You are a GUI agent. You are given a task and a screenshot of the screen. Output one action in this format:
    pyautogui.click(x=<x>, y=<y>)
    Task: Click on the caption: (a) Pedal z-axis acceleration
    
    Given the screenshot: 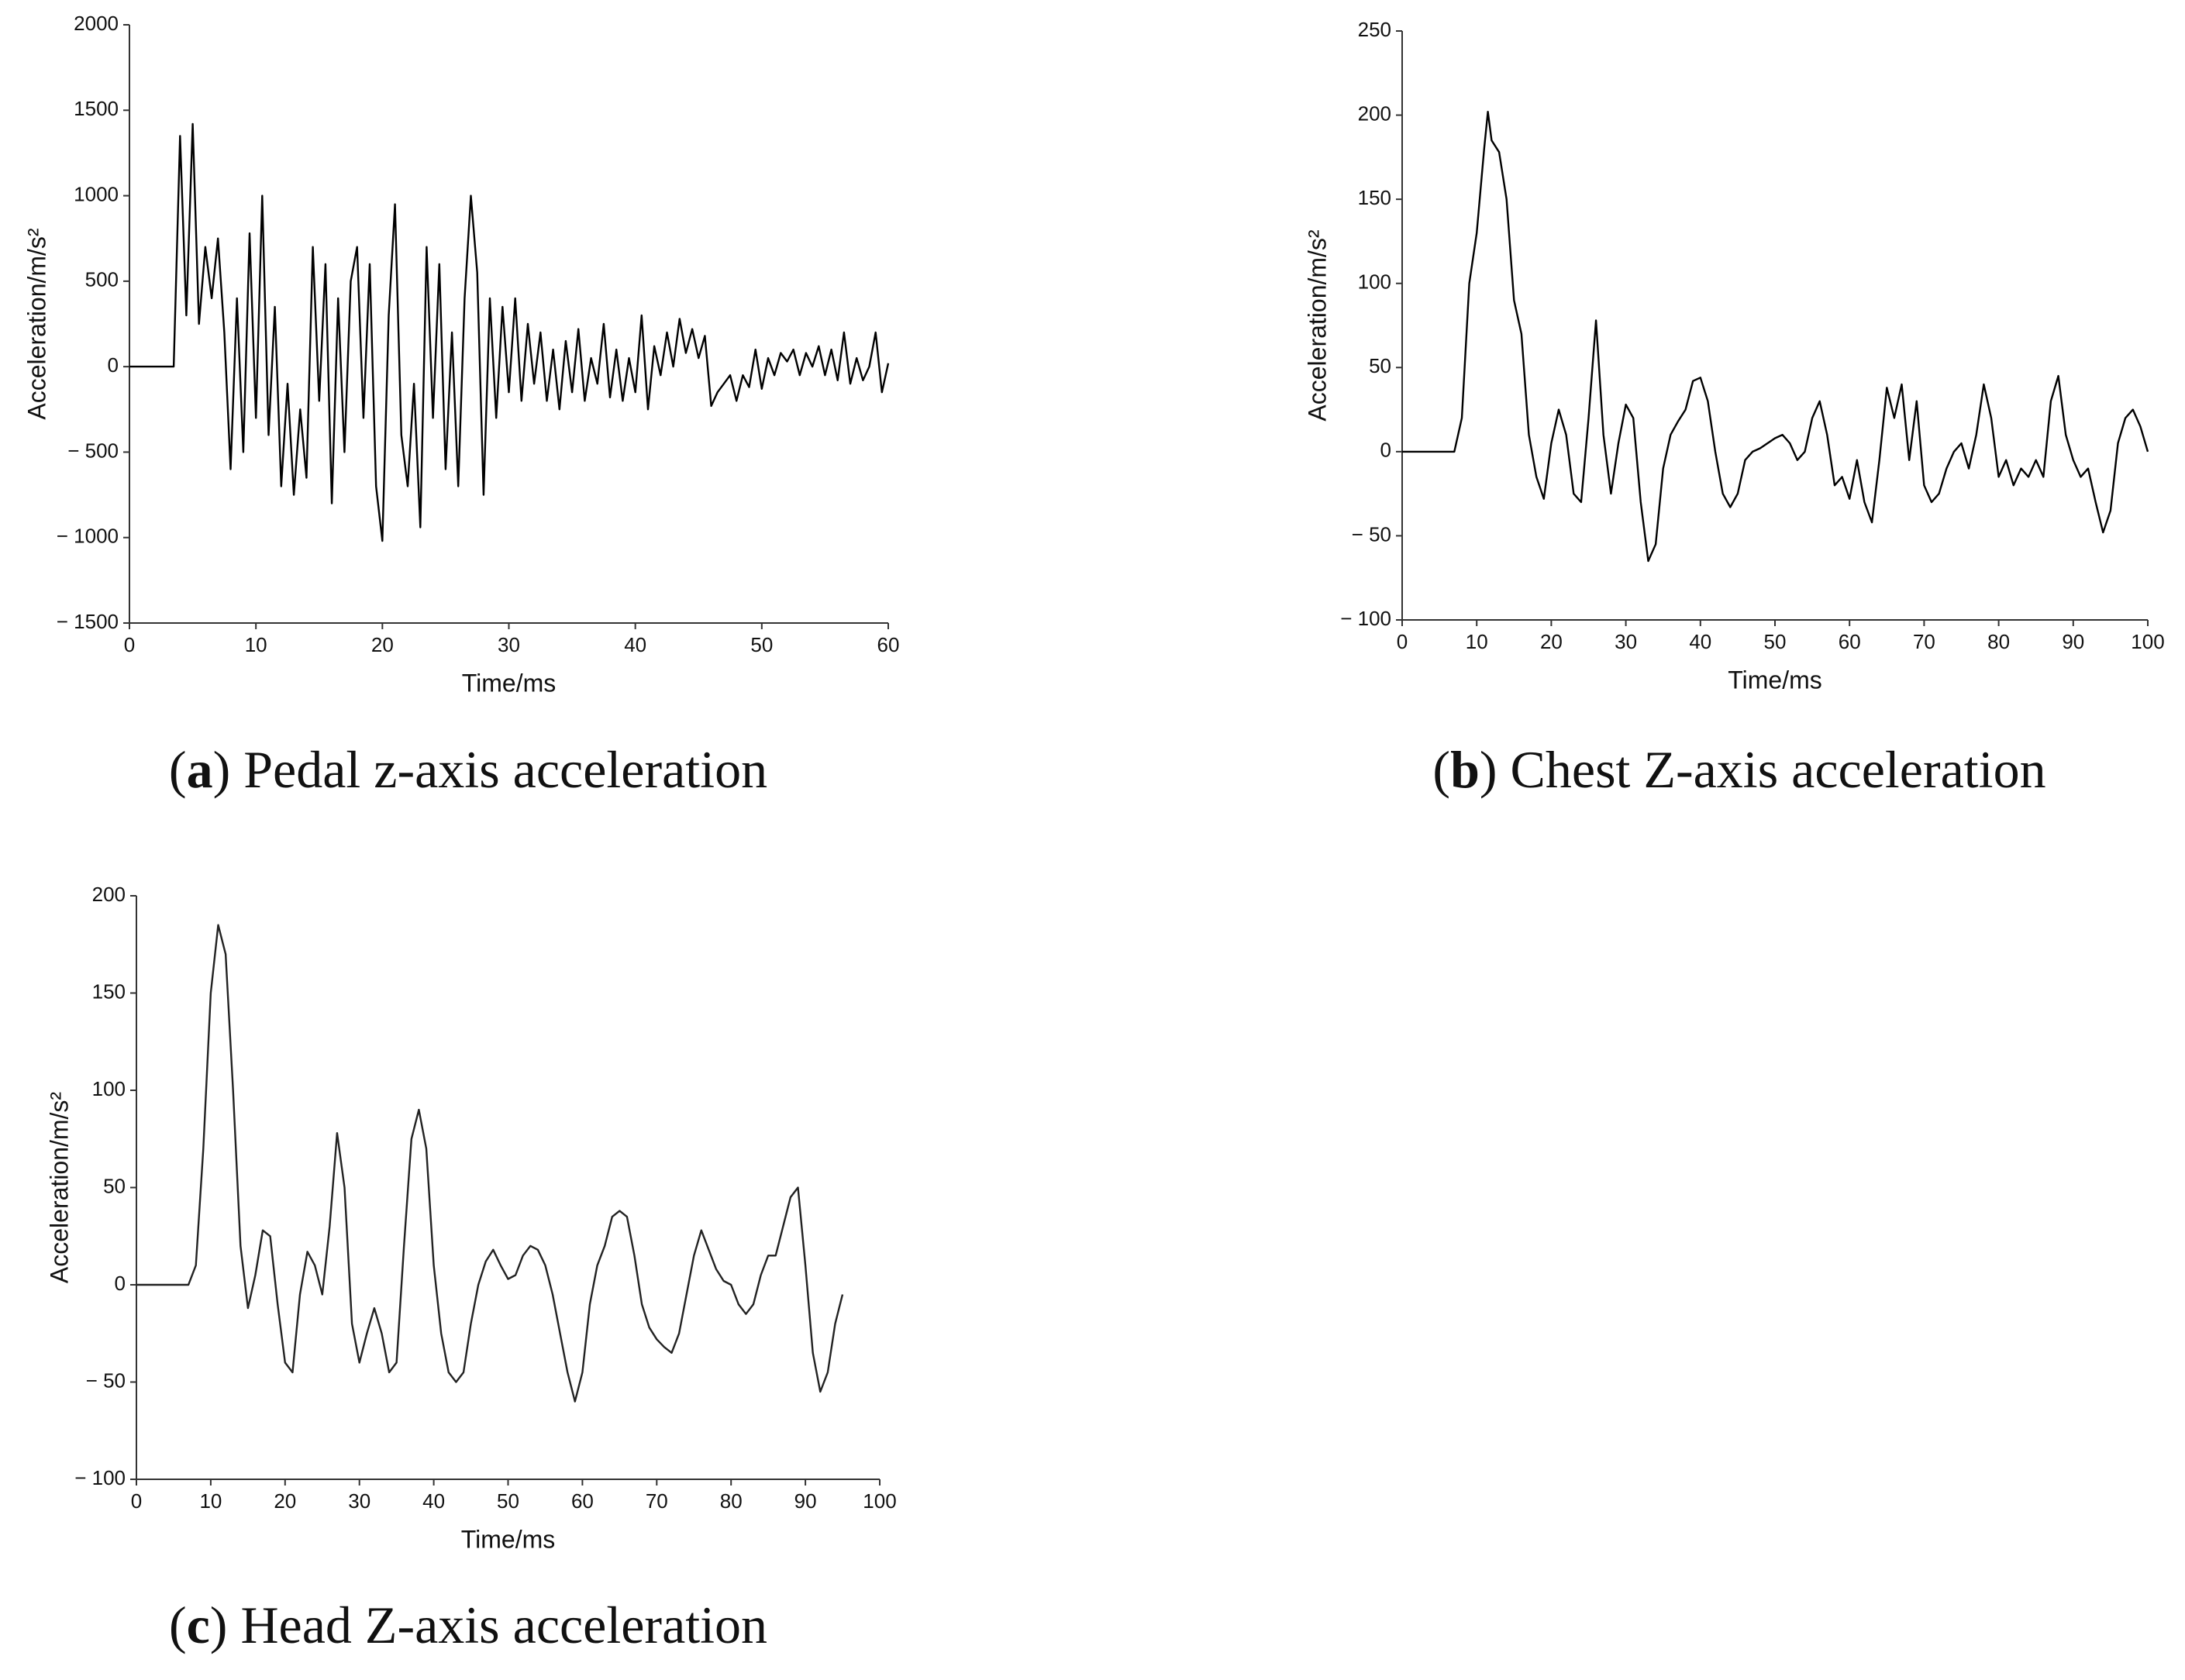 What is the action you would take?
    pyautogui.click(x=468, y=770)
    